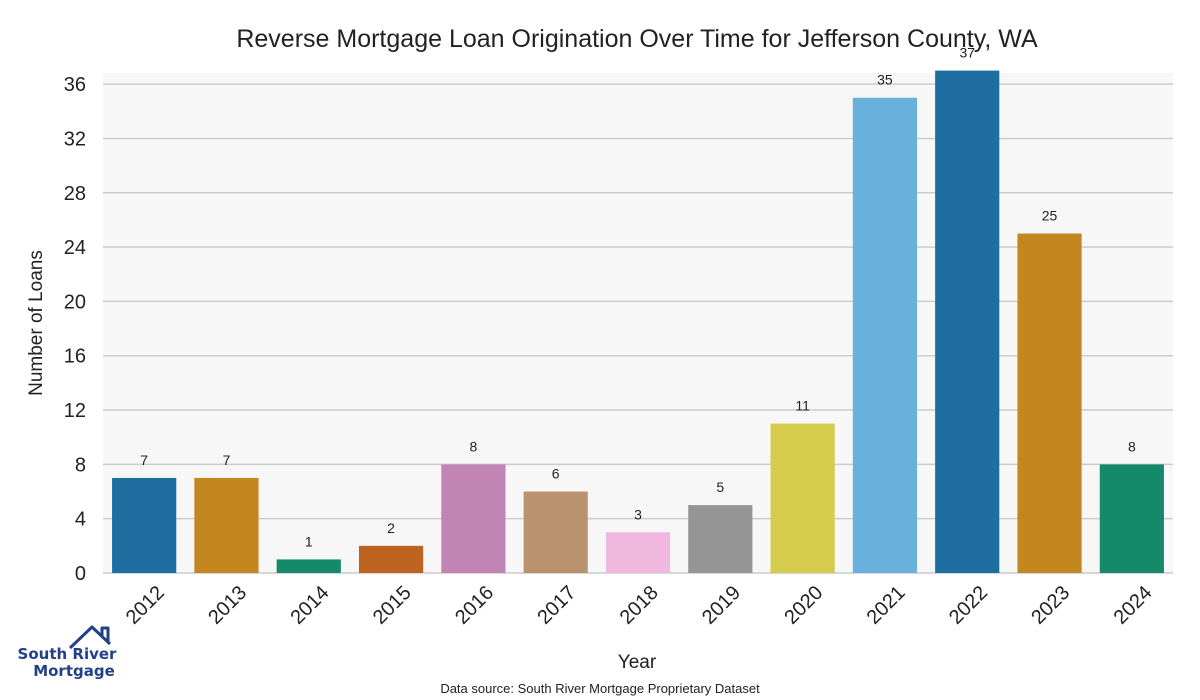 Image resolution: width=1200 pixels, height=700 pixels. What do you see at coordinates (308, 566) in the screenshot?
I see `bar-2014` at bounding box center [308, 566].